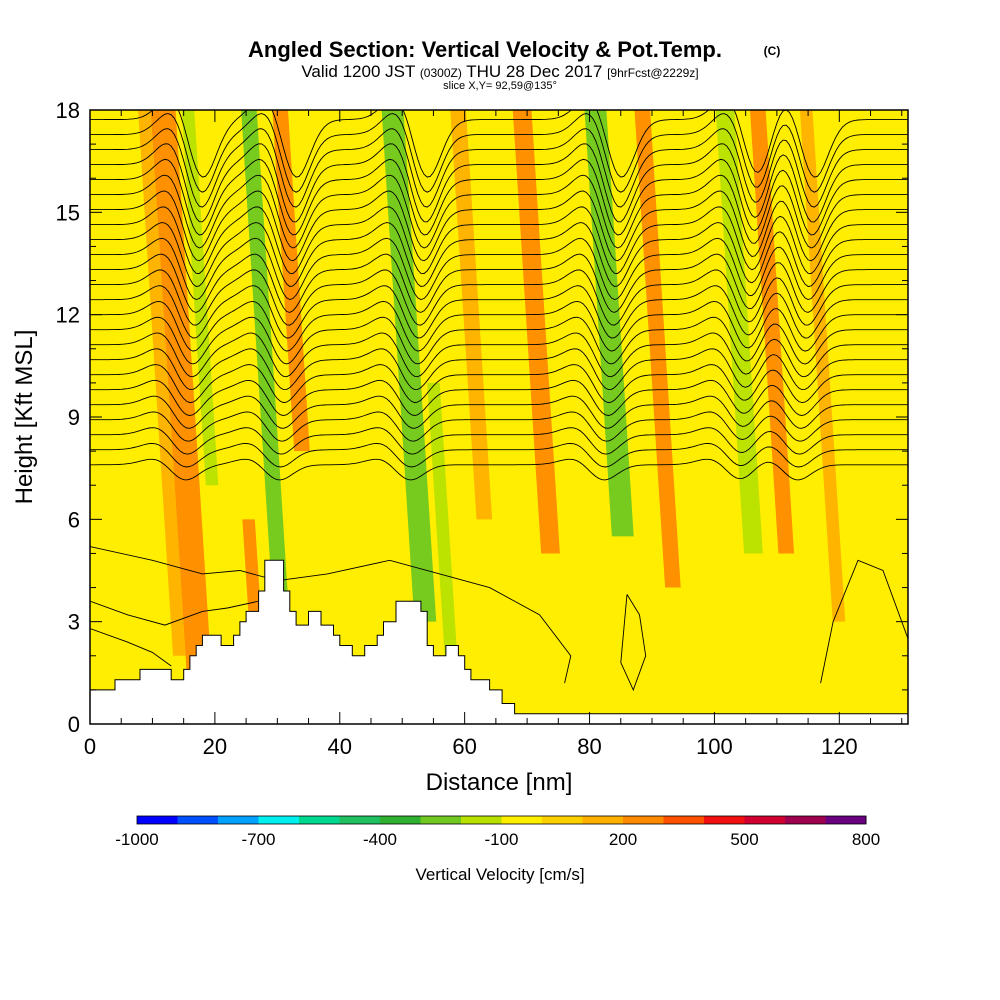 This screenshot has width=1000, height=1000. What do you see at coordinates (215, 746) in the screenshot?
I see `x-tick-label: 20` at bounding box center [215, 746].